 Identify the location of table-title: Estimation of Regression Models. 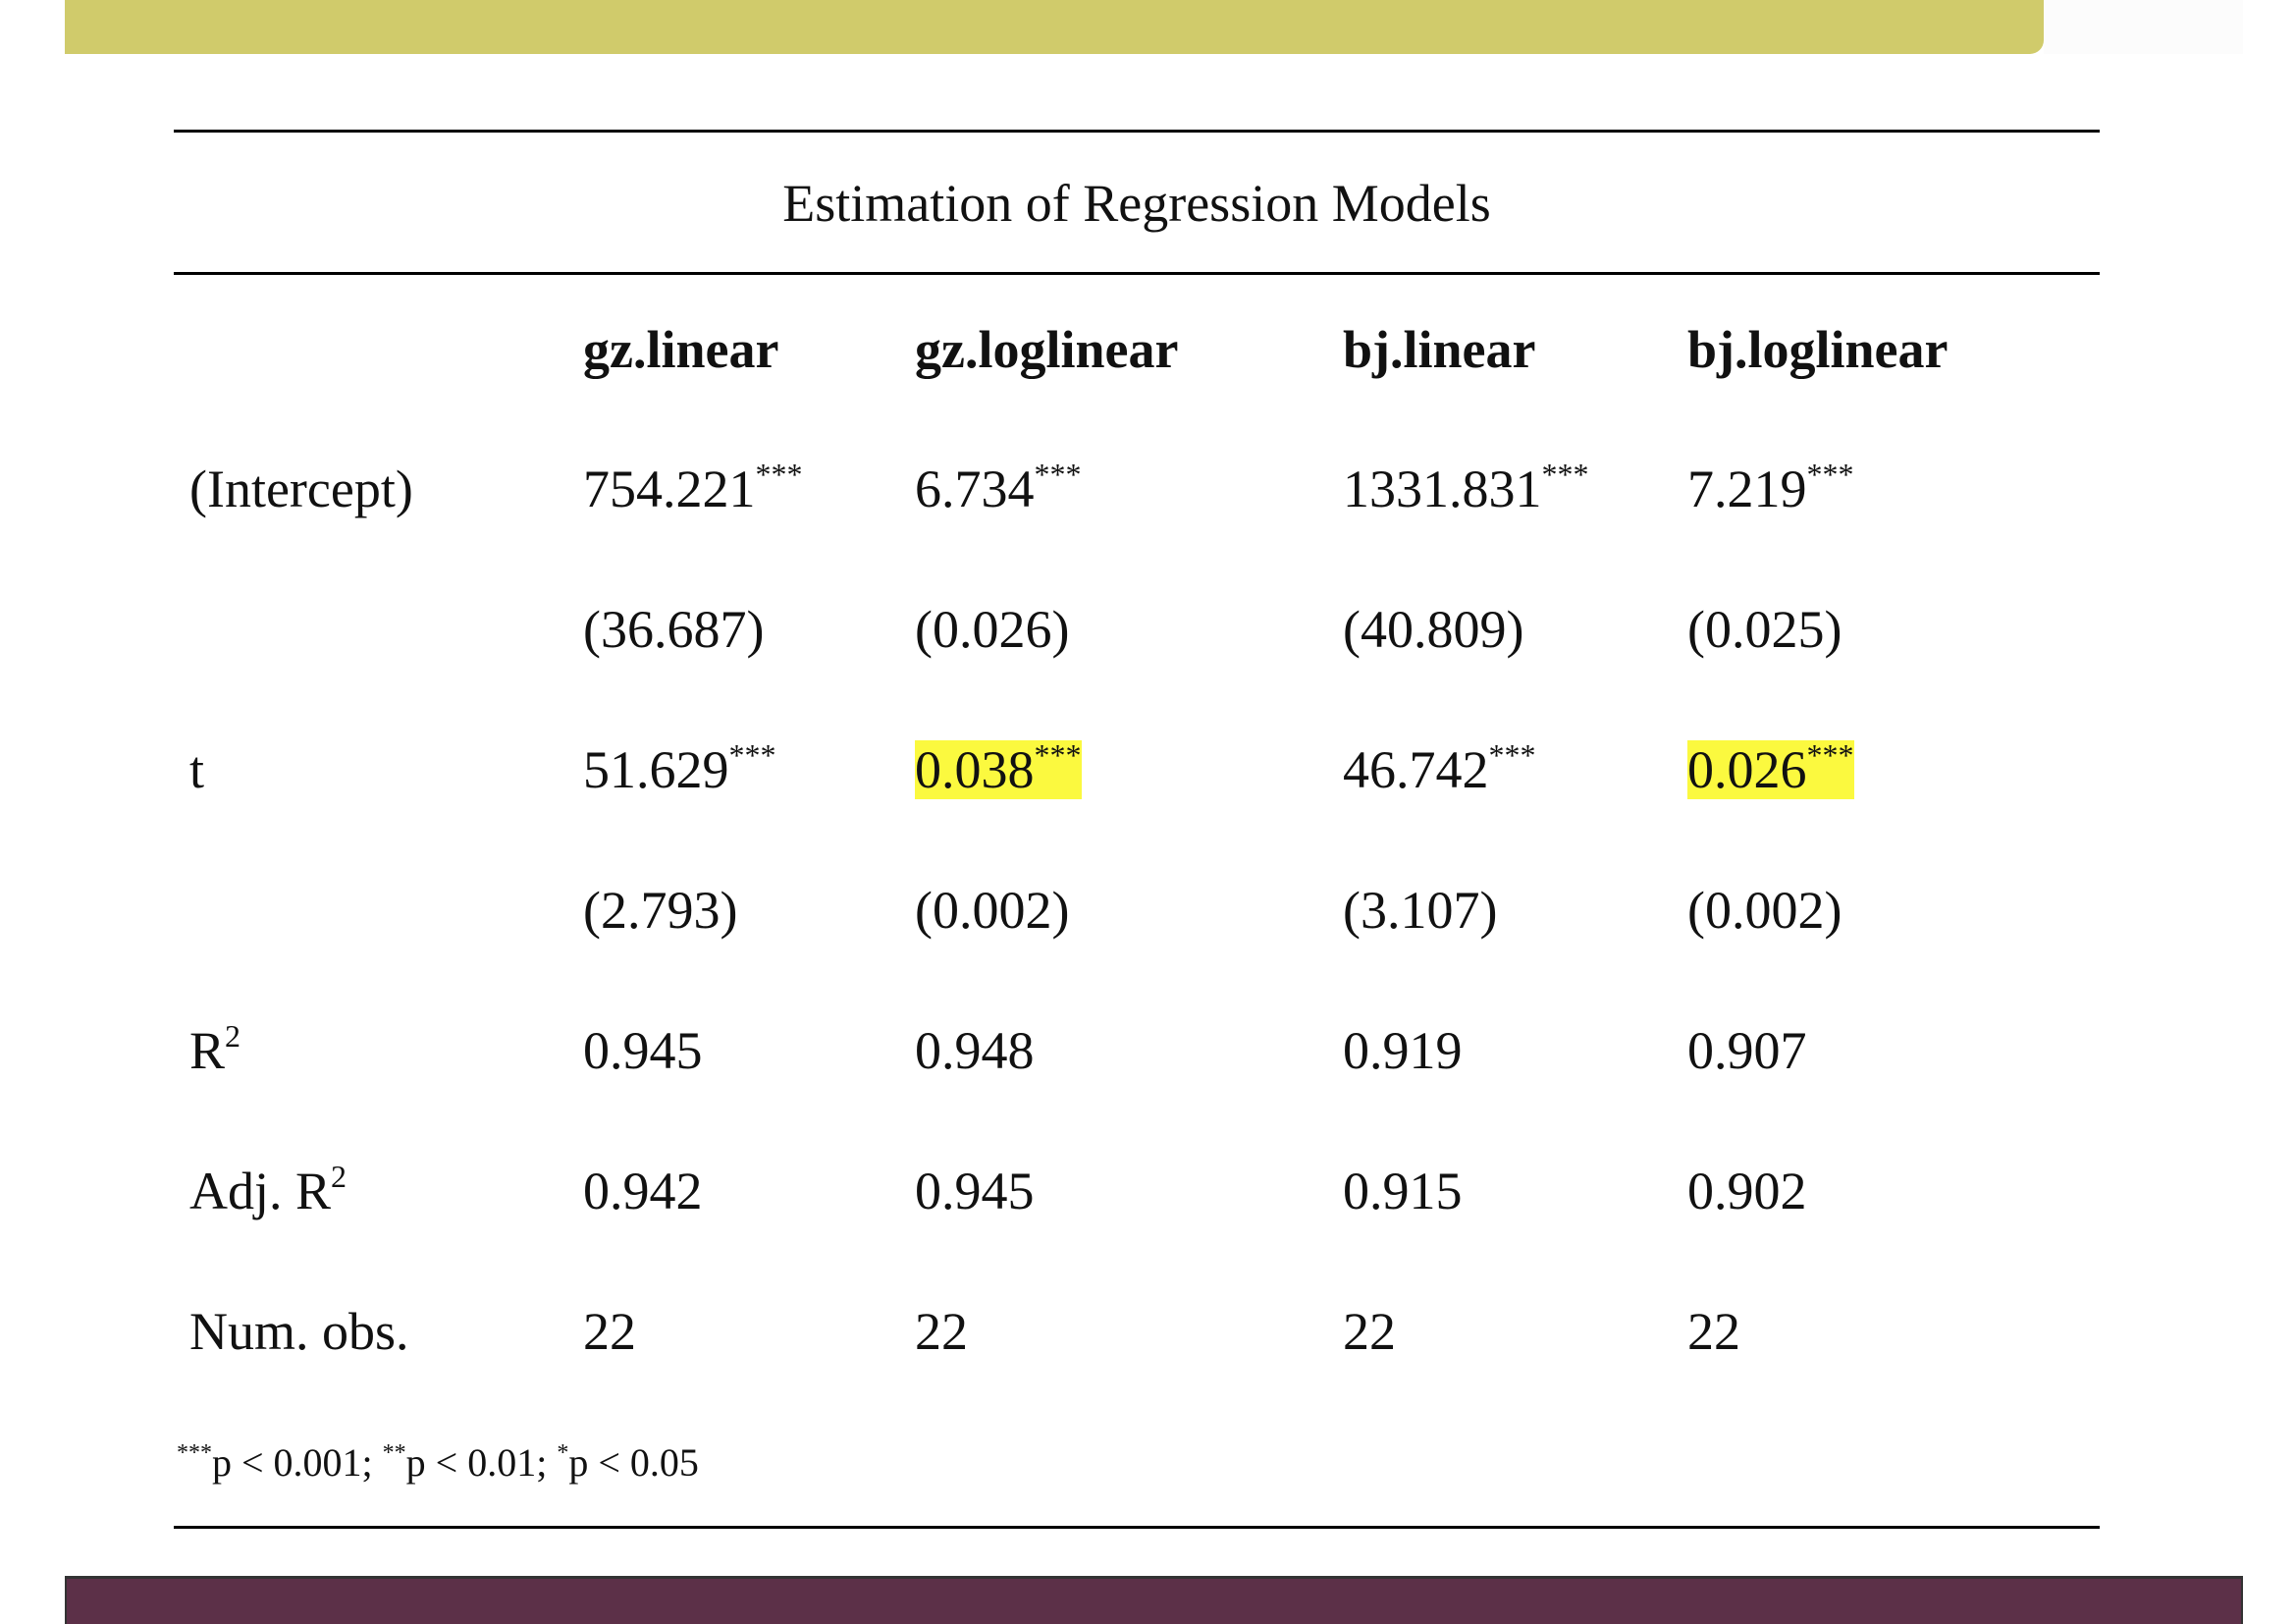
(1136, 203).